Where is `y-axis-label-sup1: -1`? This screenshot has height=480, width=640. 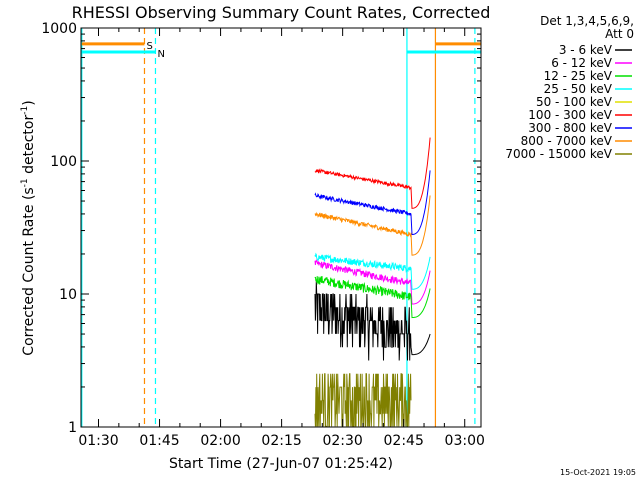 y-axis-label-sup1: -1 is located at coordinates (25, 182).